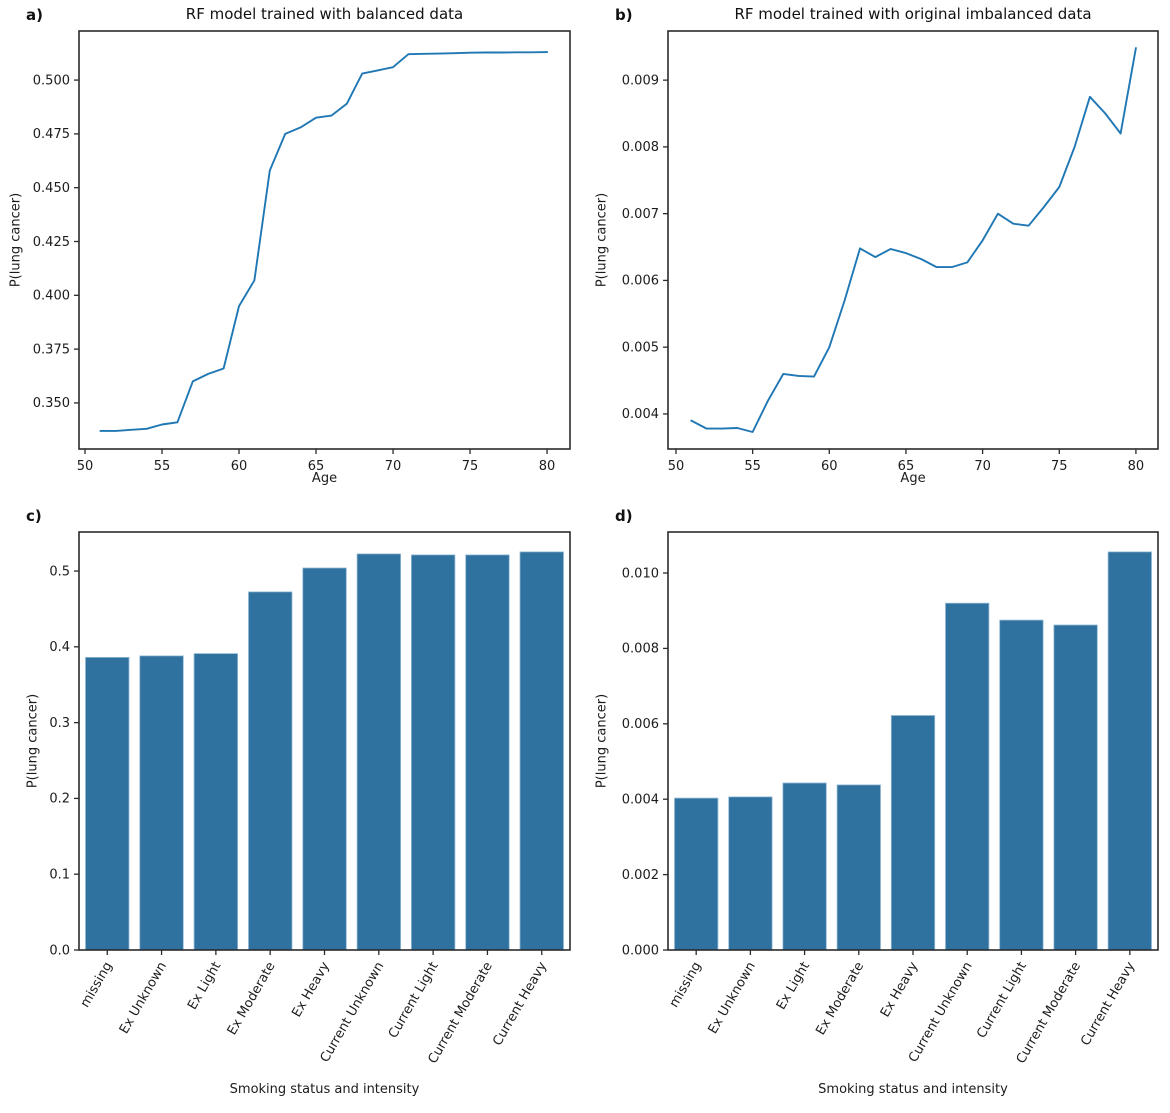  I want to click on chart-a-xlabel: Age, so click(324, 478).